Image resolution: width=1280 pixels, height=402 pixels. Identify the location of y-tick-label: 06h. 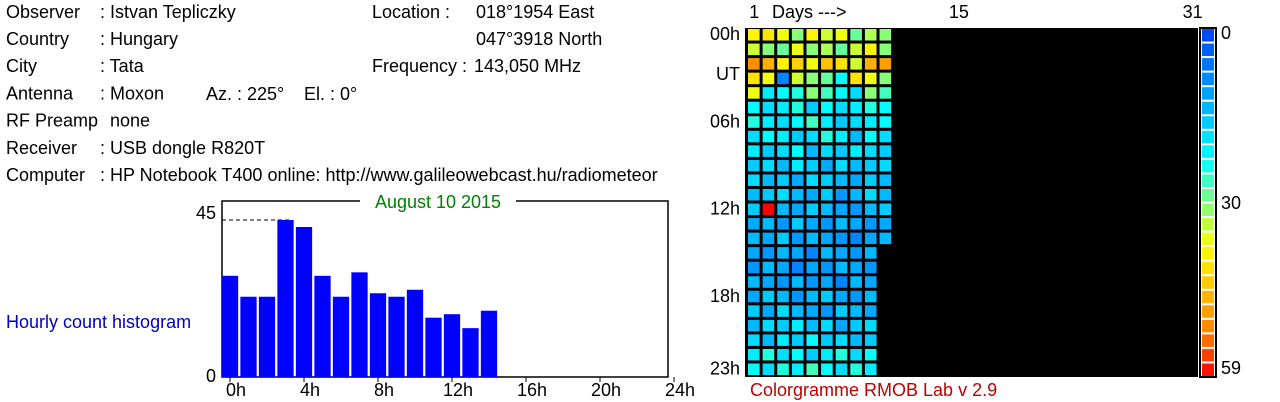
(725, 121).